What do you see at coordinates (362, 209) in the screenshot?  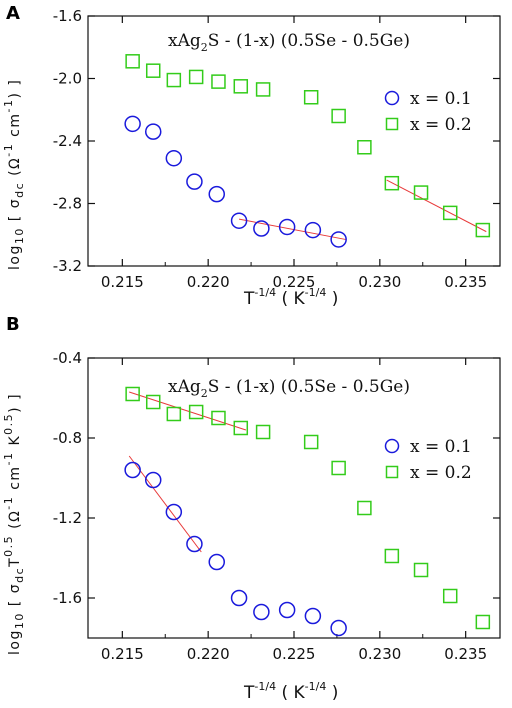 I see `fit-lines-a` at bounding box center [362, 209].